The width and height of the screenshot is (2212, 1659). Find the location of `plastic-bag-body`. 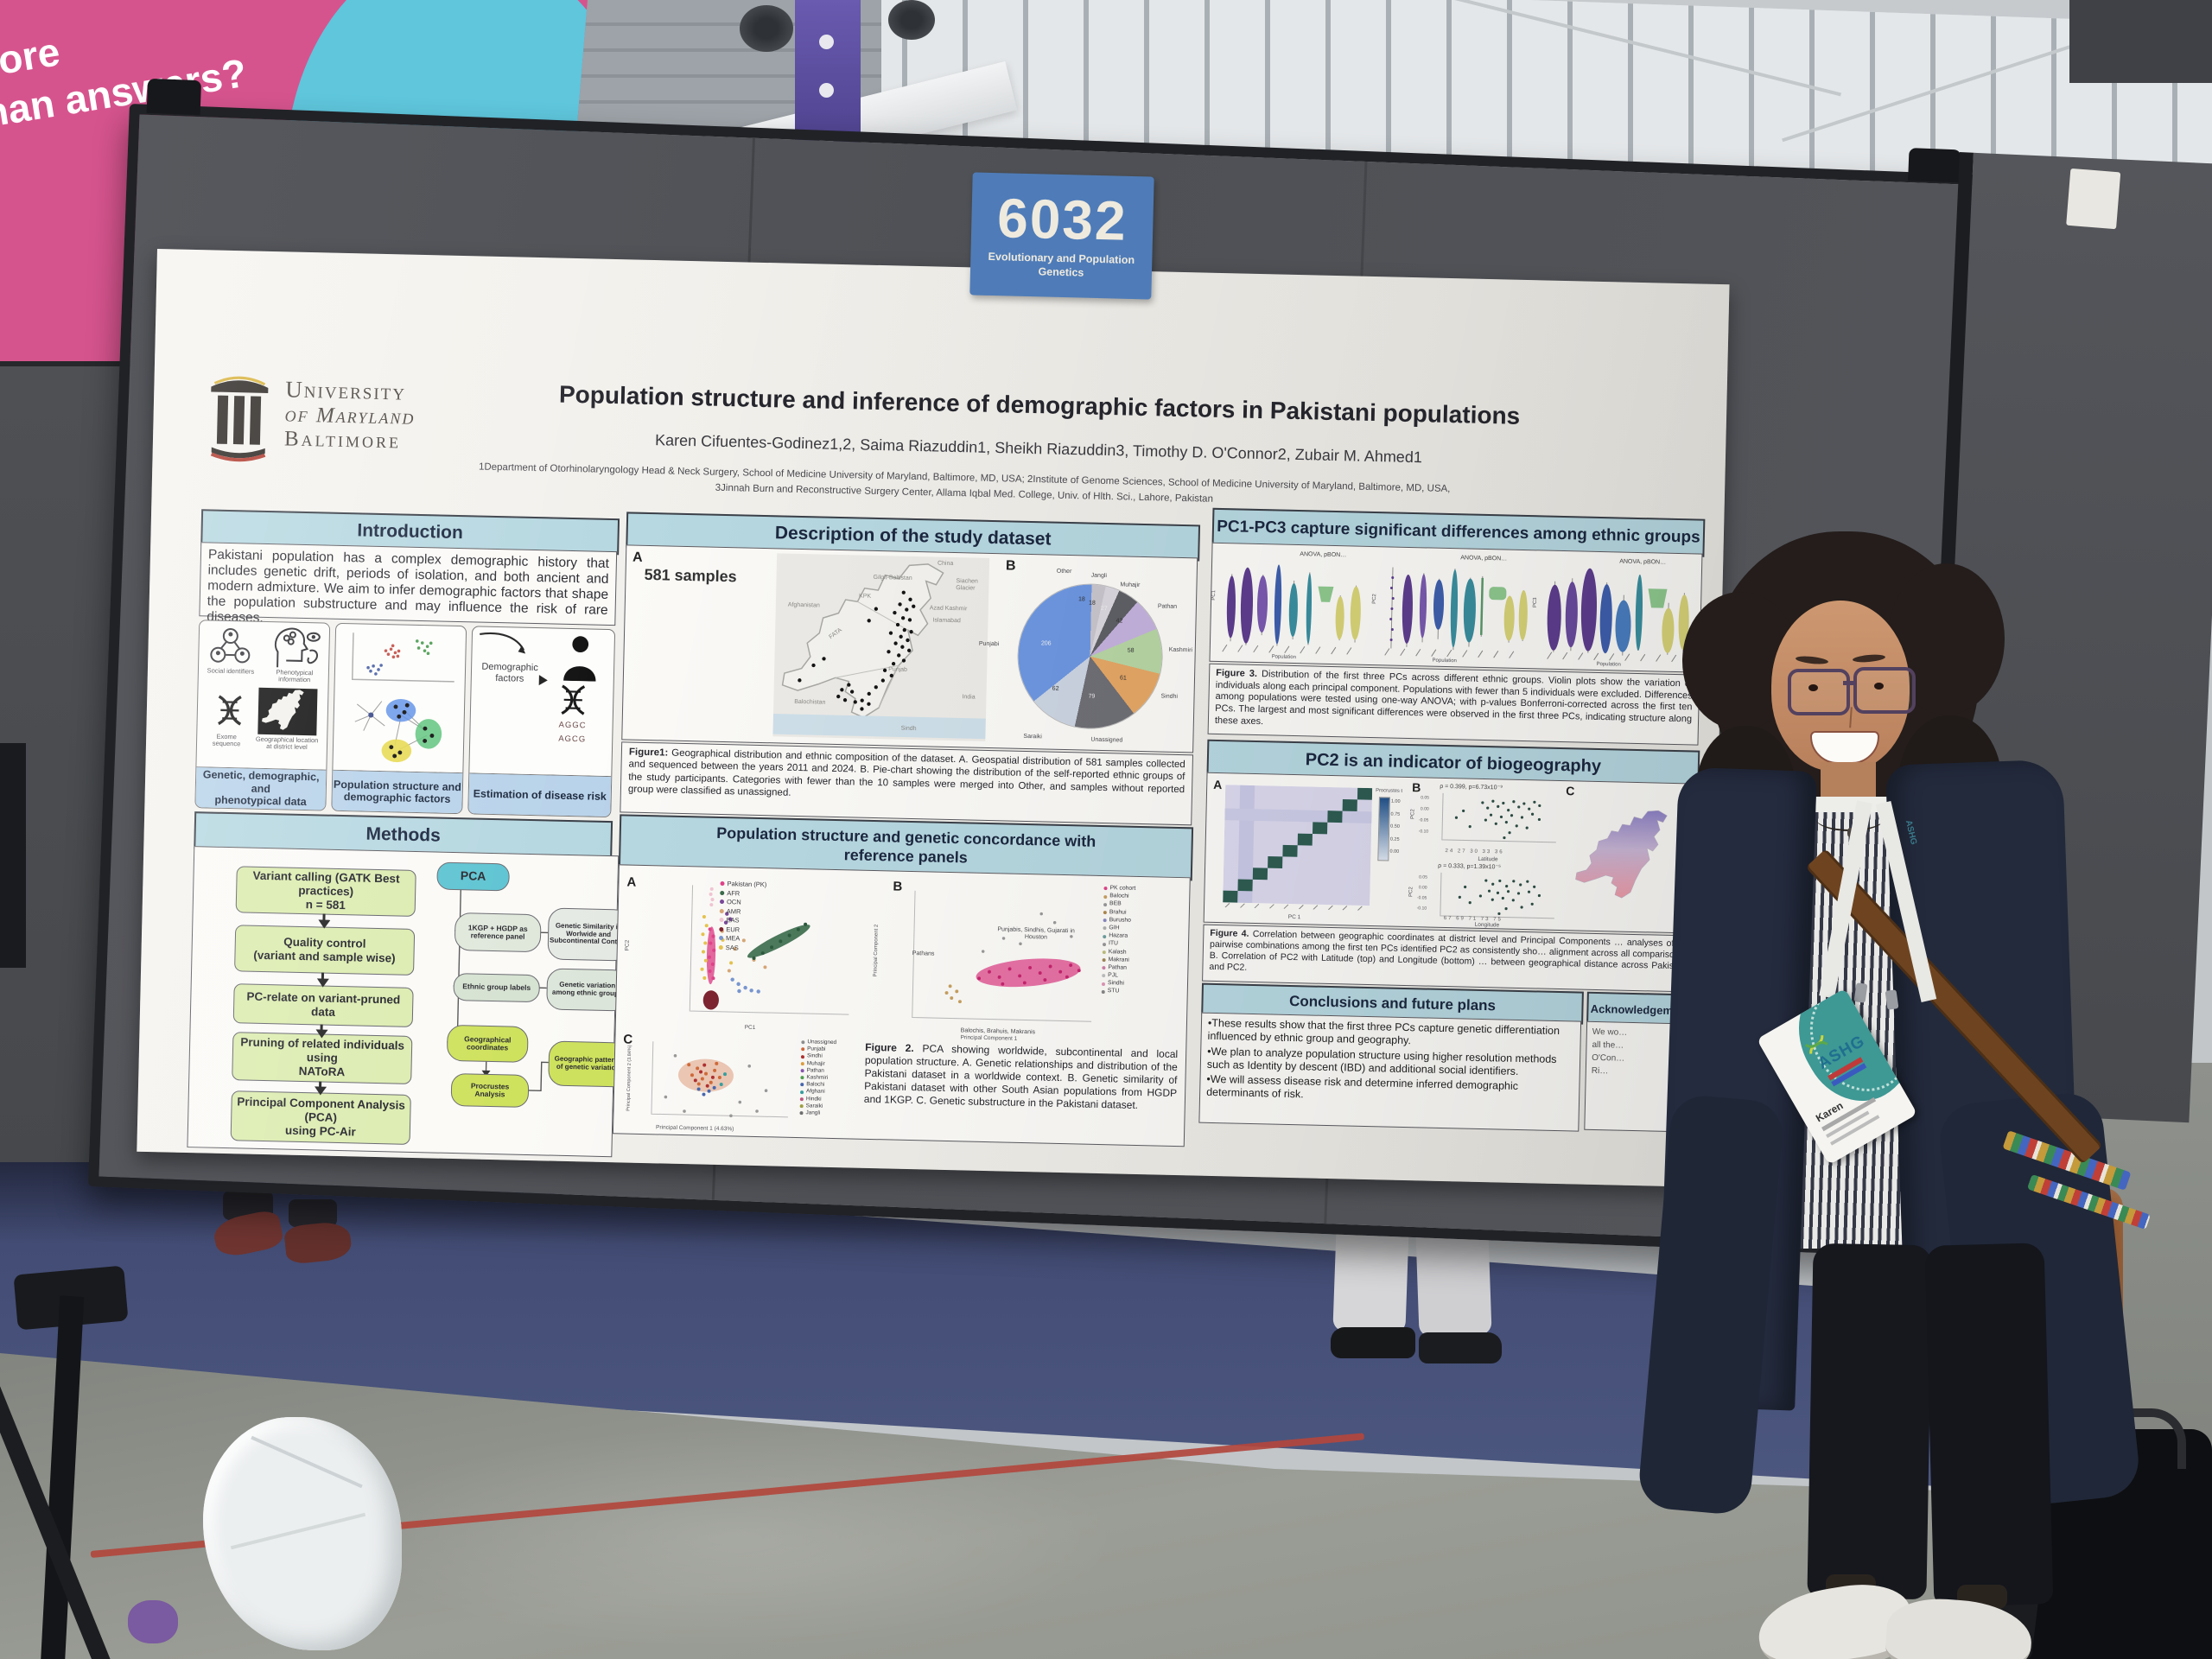

plastic-bag-body is located at coordinates (302, 1533).